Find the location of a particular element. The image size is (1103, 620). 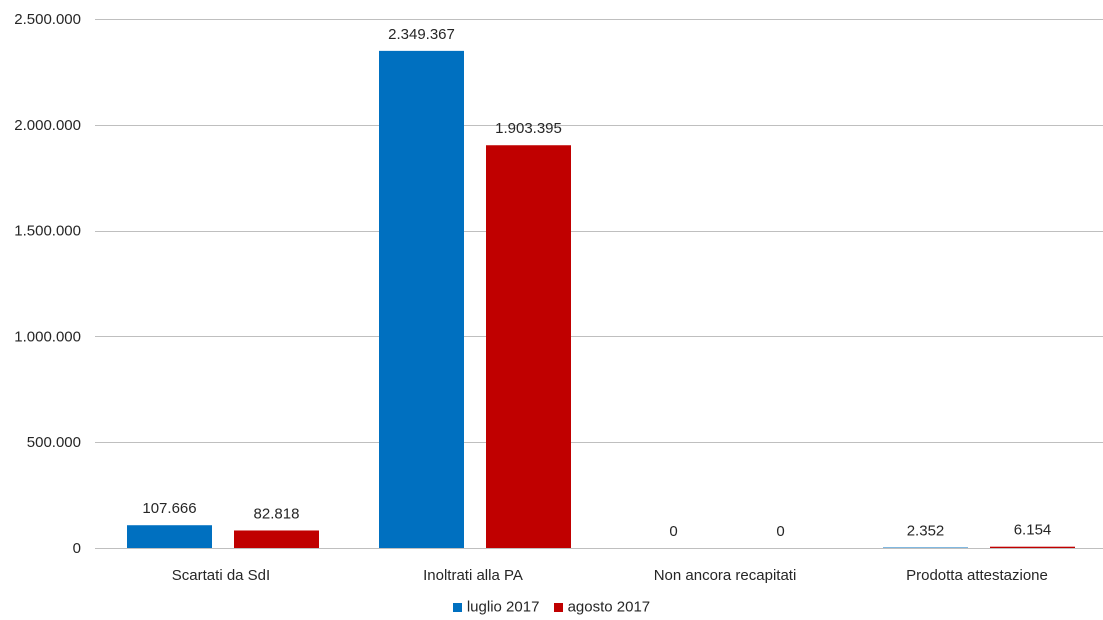

legend-item-series-2: agosto 2017 is located at coordinates (602, 607).